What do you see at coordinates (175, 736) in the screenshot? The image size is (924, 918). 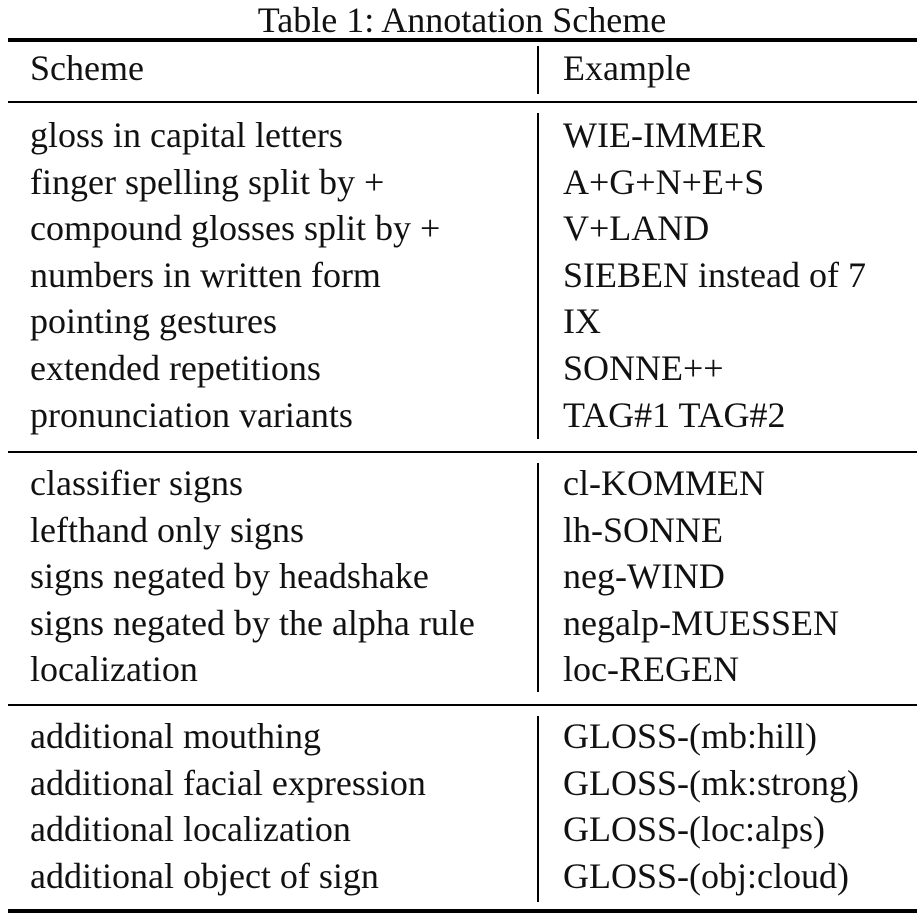 I see `scheme-cell: additional mouthing` at bounding box center [175, 736].